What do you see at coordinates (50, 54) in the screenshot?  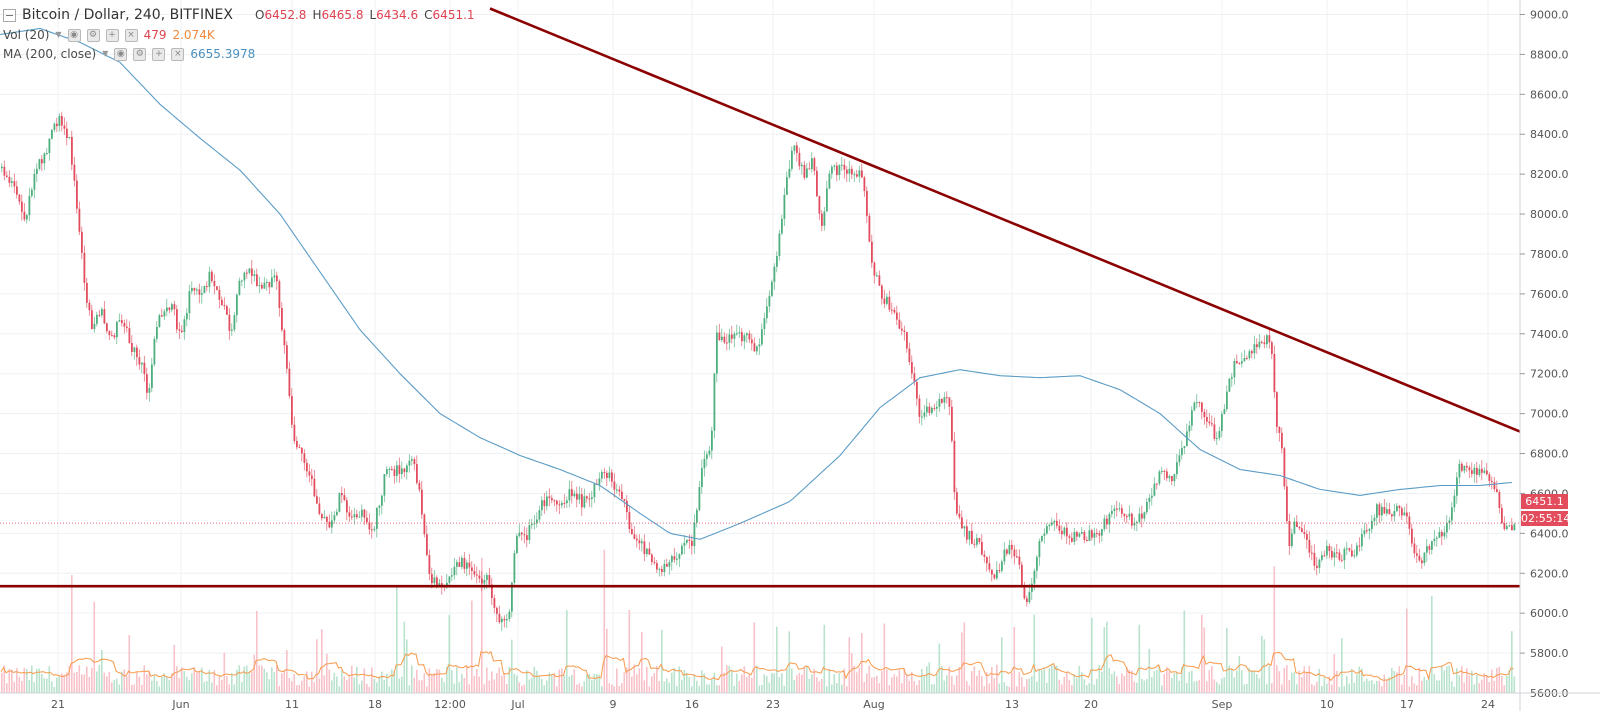 I see `ma-label: MA (200, close)` at bounding box center [50, 54].